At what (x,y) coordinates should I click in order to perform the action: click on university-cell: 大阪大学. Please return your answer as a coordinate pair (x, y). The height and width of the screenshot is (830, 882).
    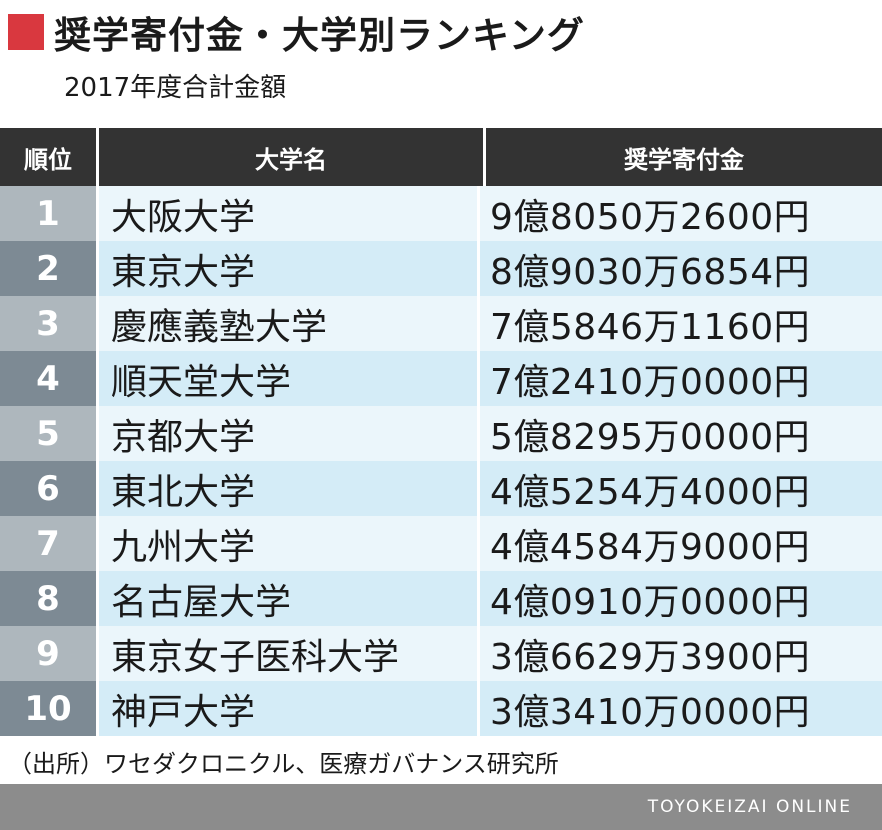
    Looking at the image, I should click on (288, 213).